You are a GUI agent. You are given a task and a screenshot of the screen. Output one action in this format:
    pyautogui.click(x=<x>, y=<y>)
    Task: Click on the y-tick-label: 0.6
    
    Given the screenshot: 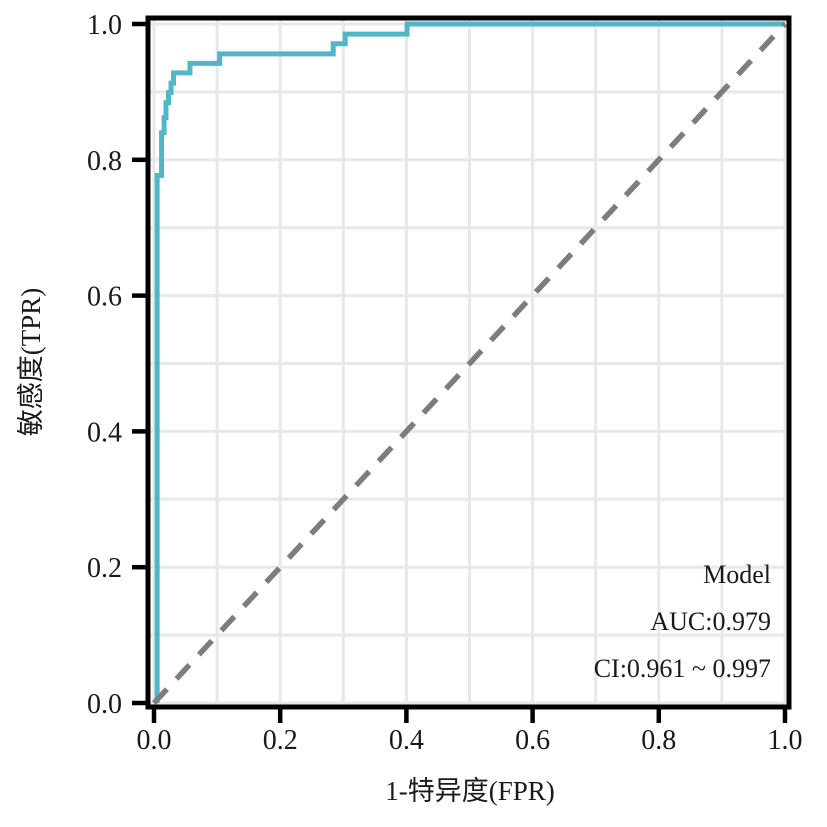 What is the action you would take?
    pyautogui.click(x=104, y=297)
    